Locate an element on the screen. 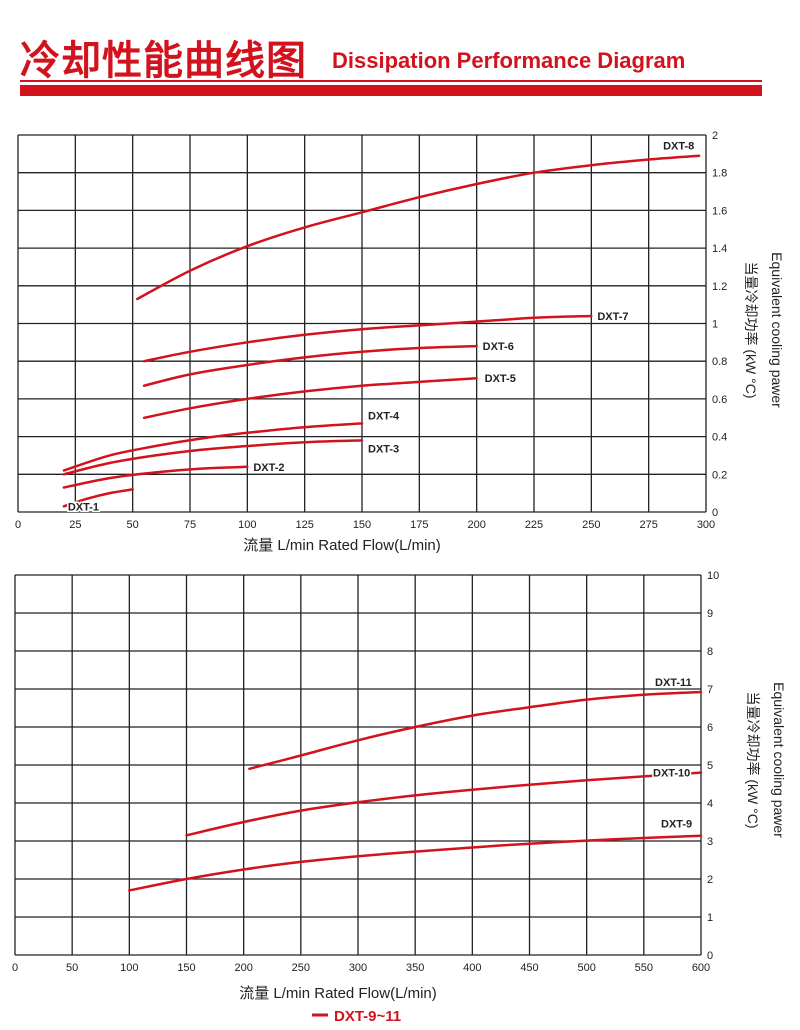  header-rule-thin is located at coordinates (391, 81).